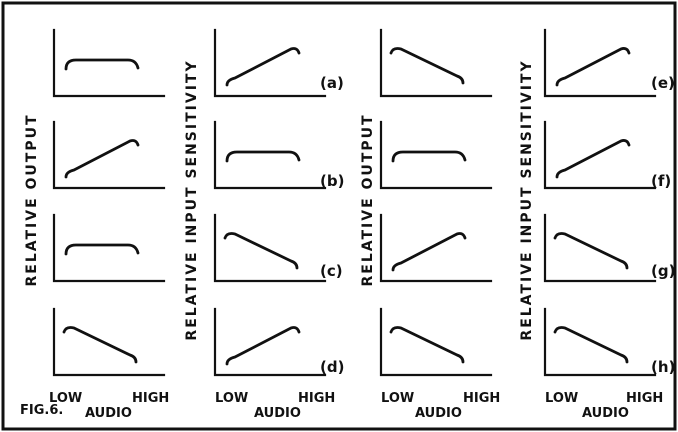  I want to click on response-curve-flat-r3-c1, so click(102, 249).